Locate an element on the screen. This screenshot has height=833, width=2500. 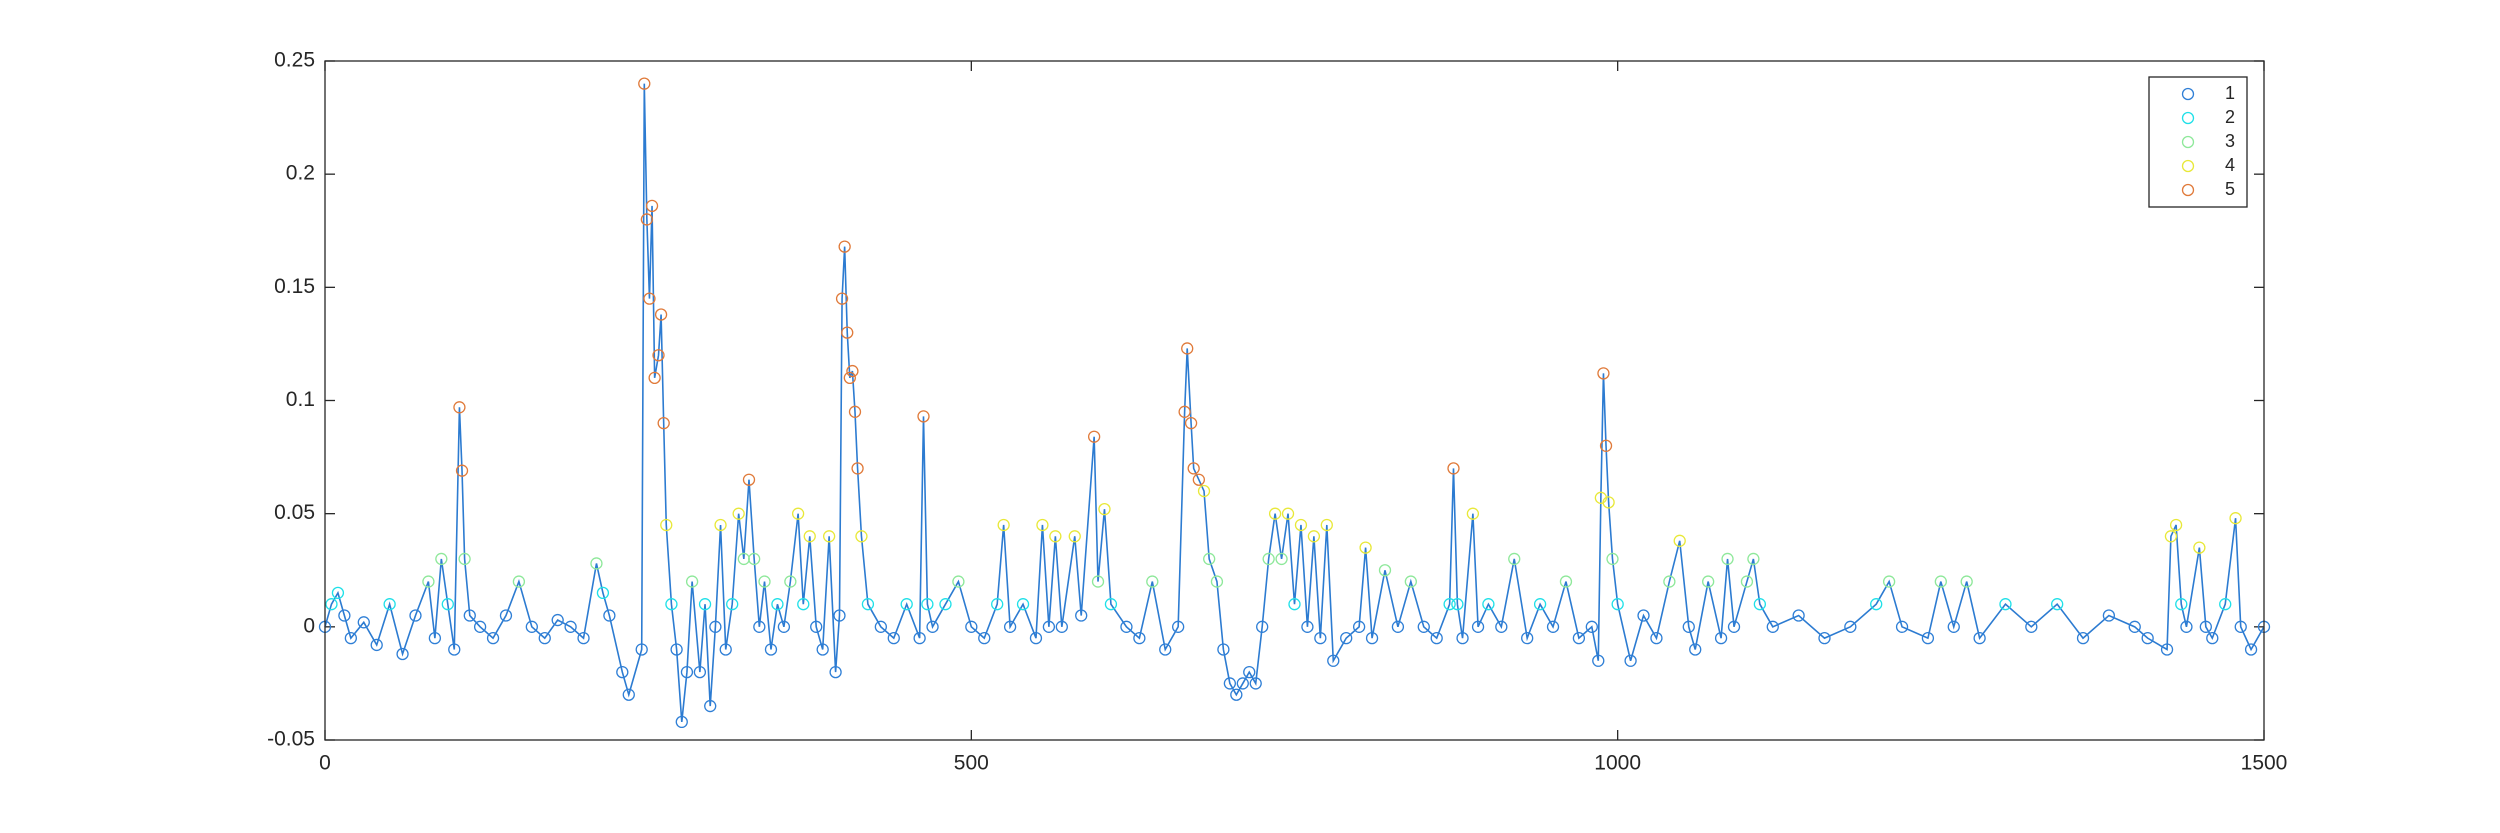
x-tick-label: 1500 is located at coordinates (2264, 763).